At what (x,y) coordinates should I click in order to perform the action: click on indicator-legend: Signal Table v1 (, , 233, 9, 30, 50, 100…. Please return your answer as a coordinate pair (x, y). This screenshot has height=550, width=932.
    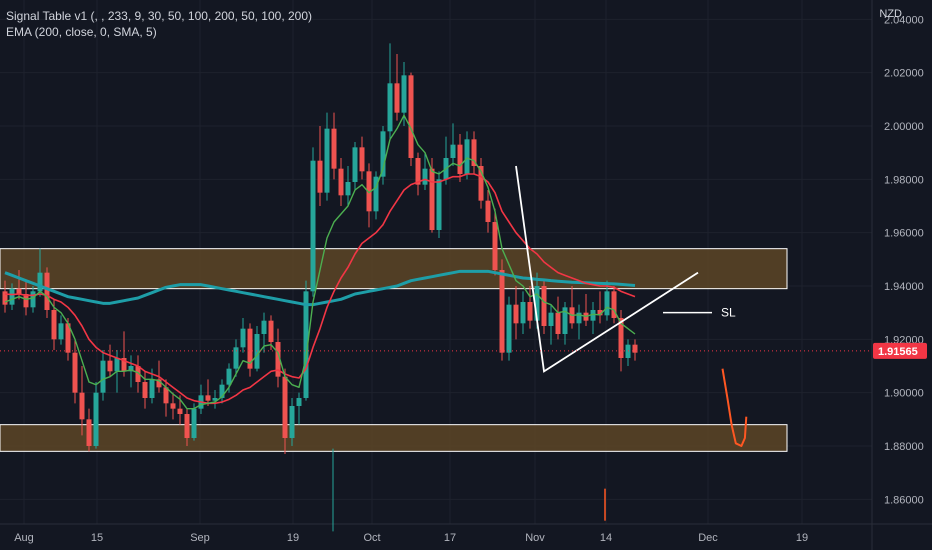
    Looking at the image, I should click on (159, 24).